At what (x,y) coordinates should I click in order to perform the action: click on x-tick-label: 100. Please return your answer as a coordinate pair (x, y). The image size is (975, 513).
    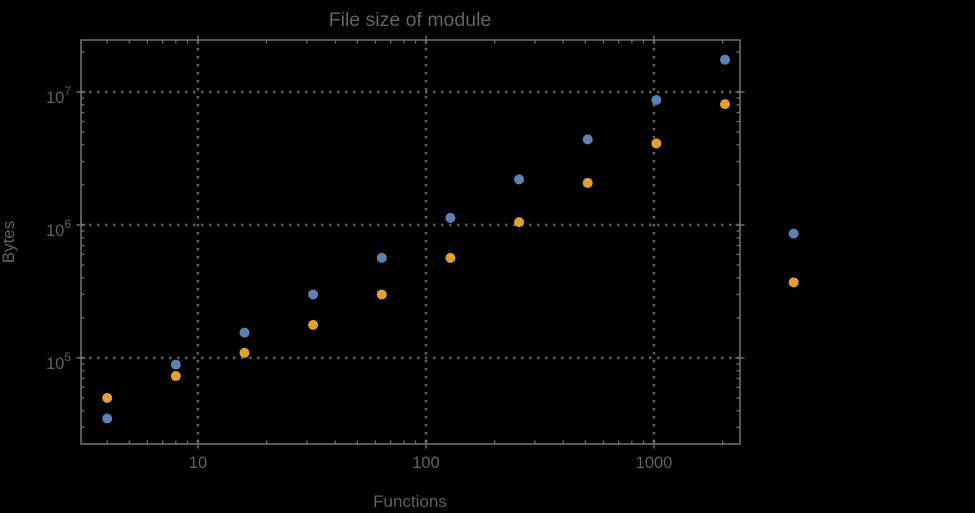
    Looking at the image, I should click on (426, 463).